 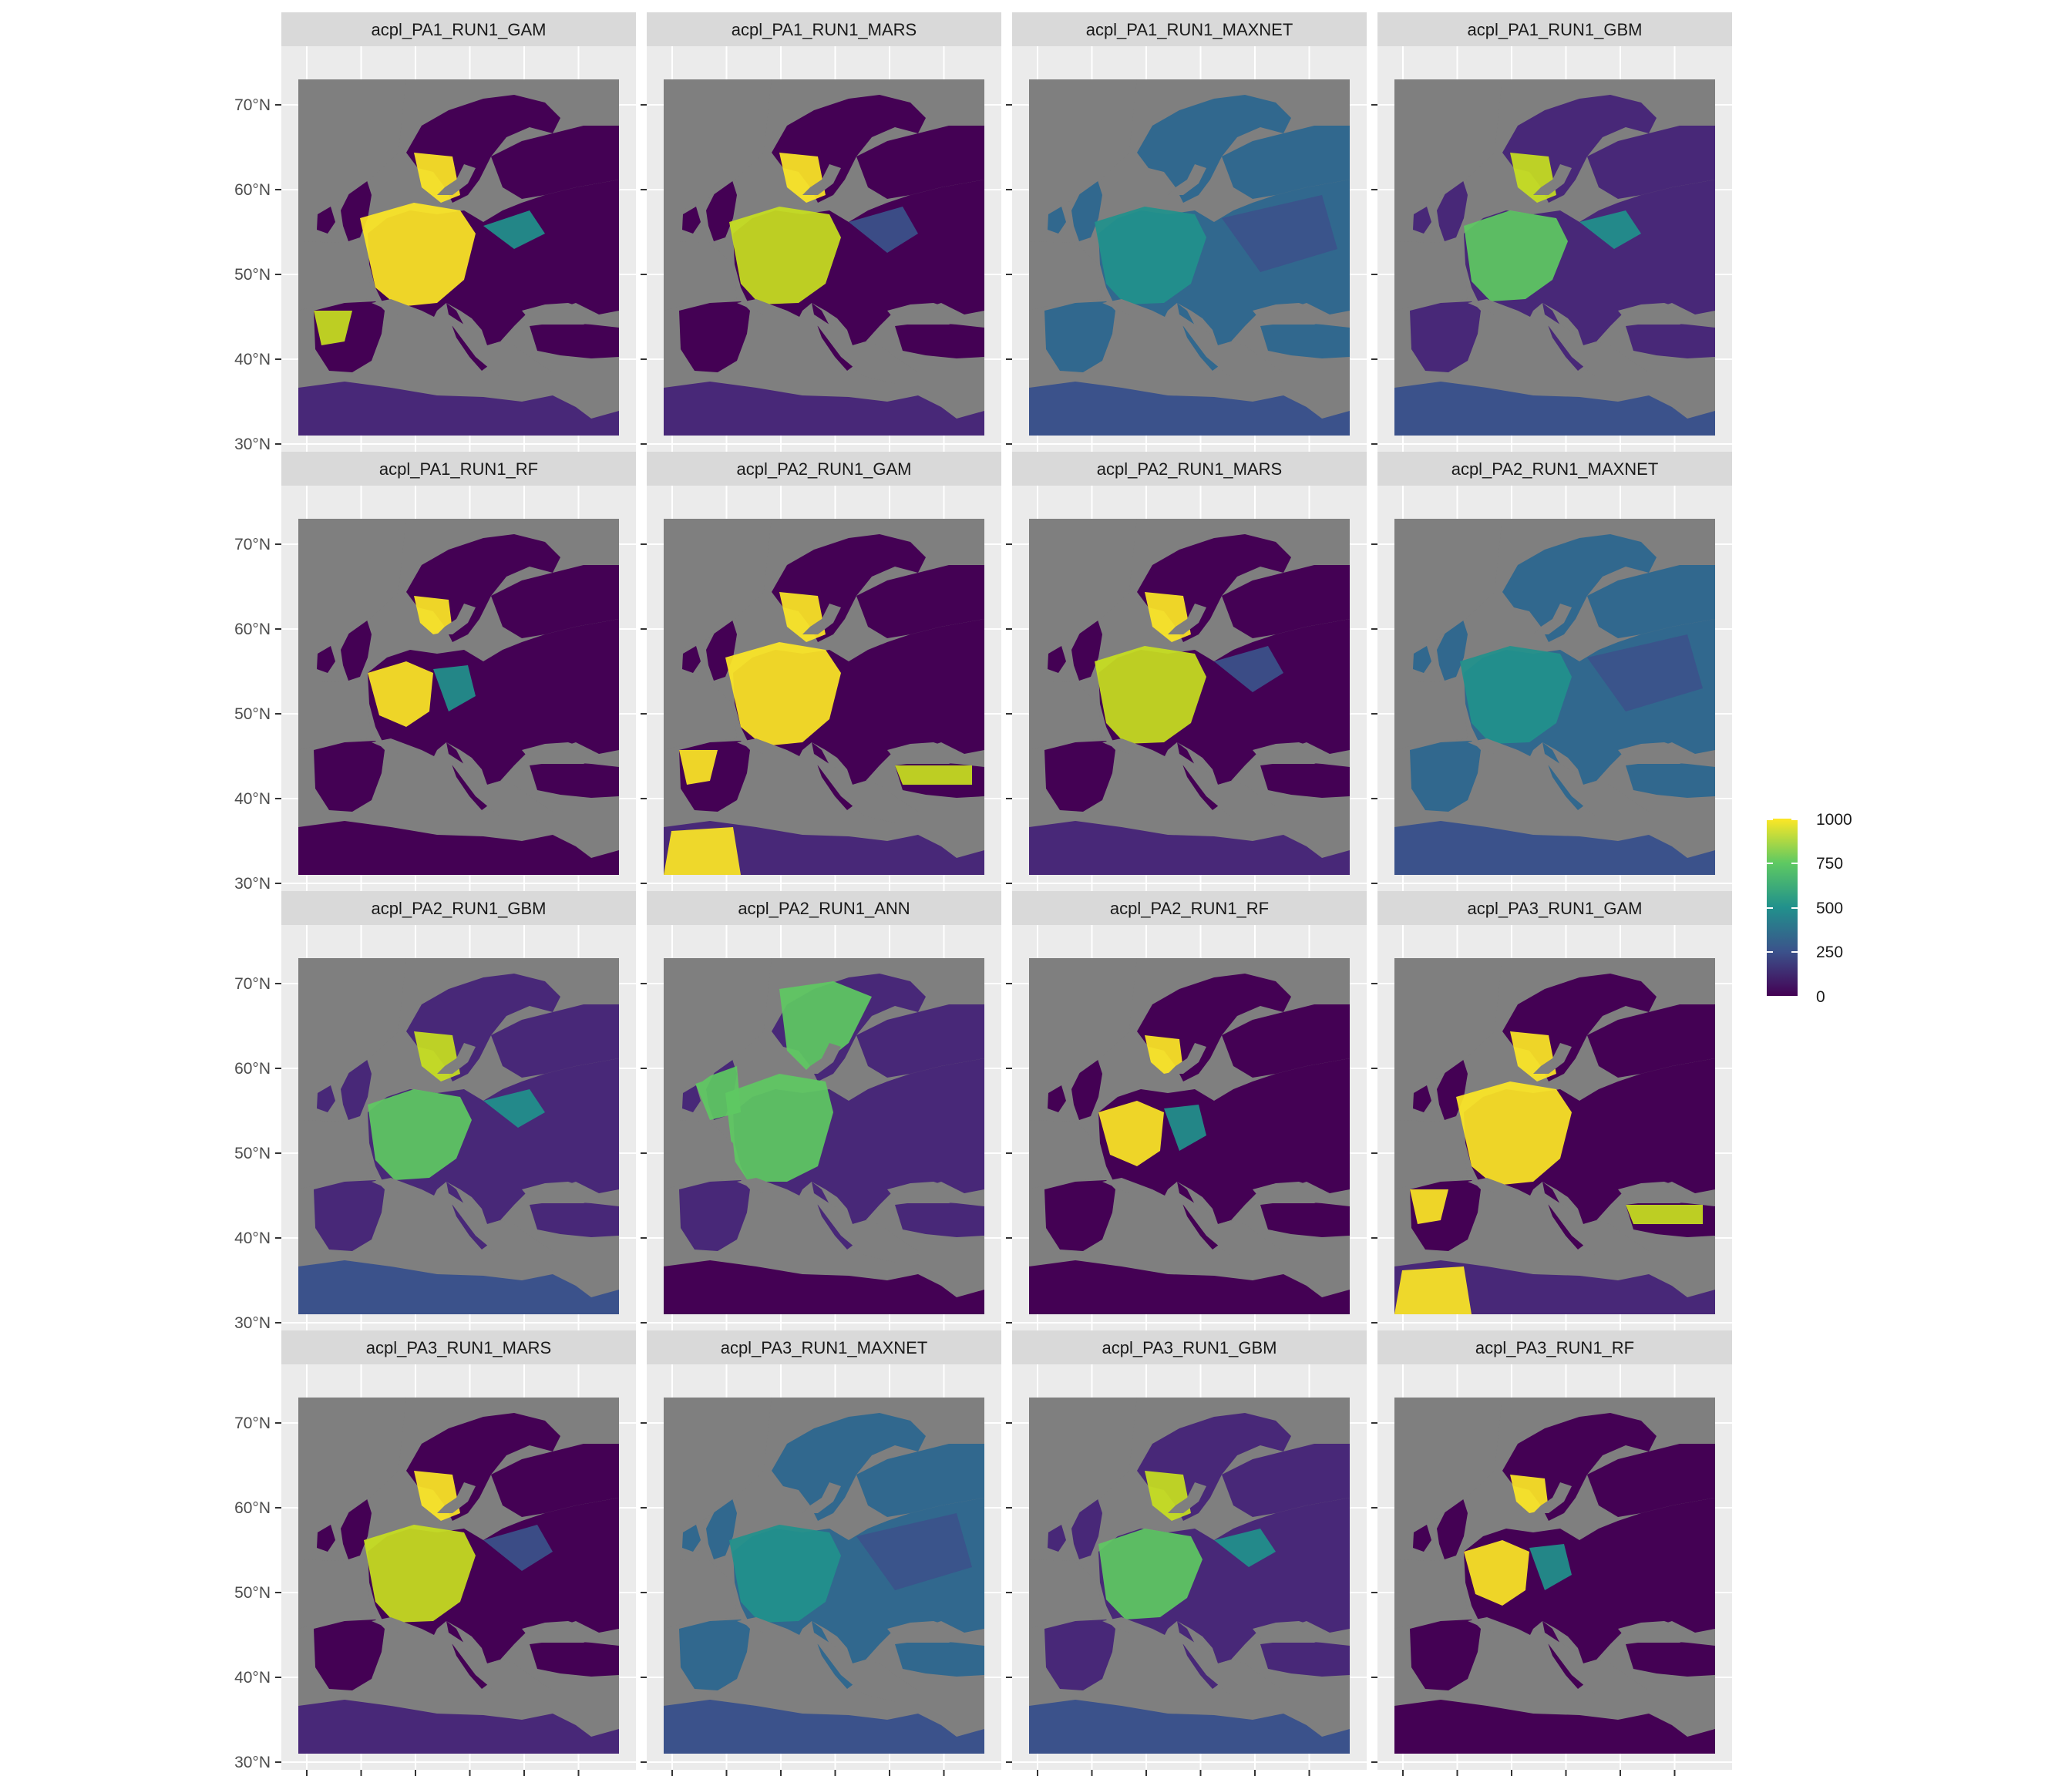 I want to click on facet-panel: acpl_PA1_RUN1_RF 70°N 60°N 50°N 40°N 30°N, so click(x=435, y=675).